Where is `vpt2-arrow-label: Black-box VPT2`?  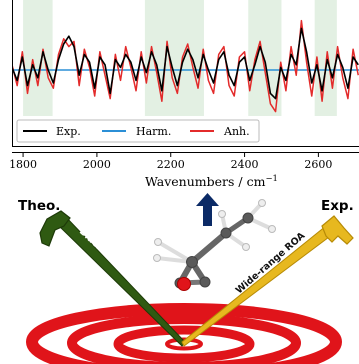 vpt2-arrow-label: Black-box VPT2 is located at coordinates (111, 258).